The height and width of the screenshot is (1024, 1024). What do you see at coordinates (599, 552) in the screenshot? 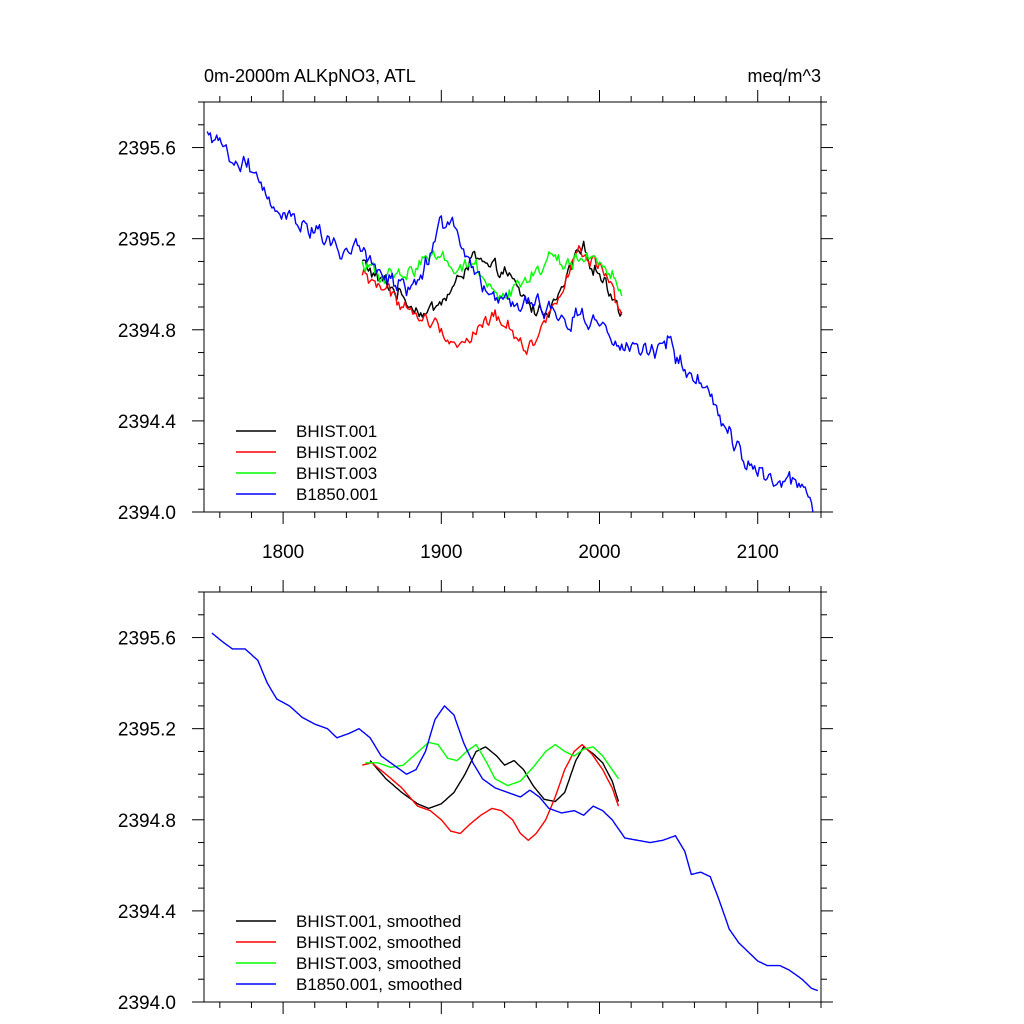
I see `x-tick-label: 2000` at bounding box center [599, 552].